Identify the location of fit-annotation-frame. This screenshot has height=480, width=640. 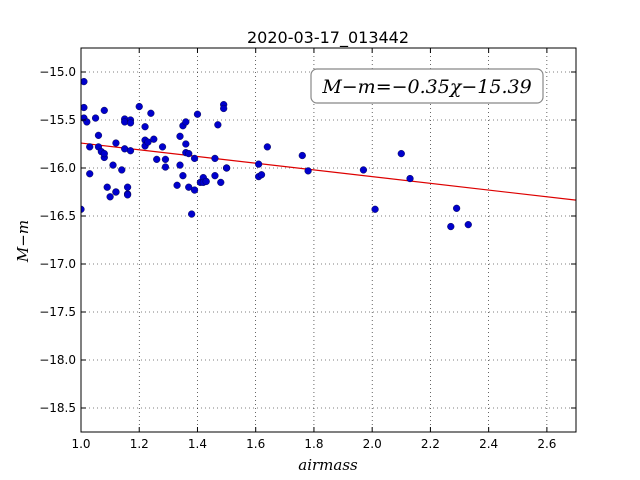
(427, 86).